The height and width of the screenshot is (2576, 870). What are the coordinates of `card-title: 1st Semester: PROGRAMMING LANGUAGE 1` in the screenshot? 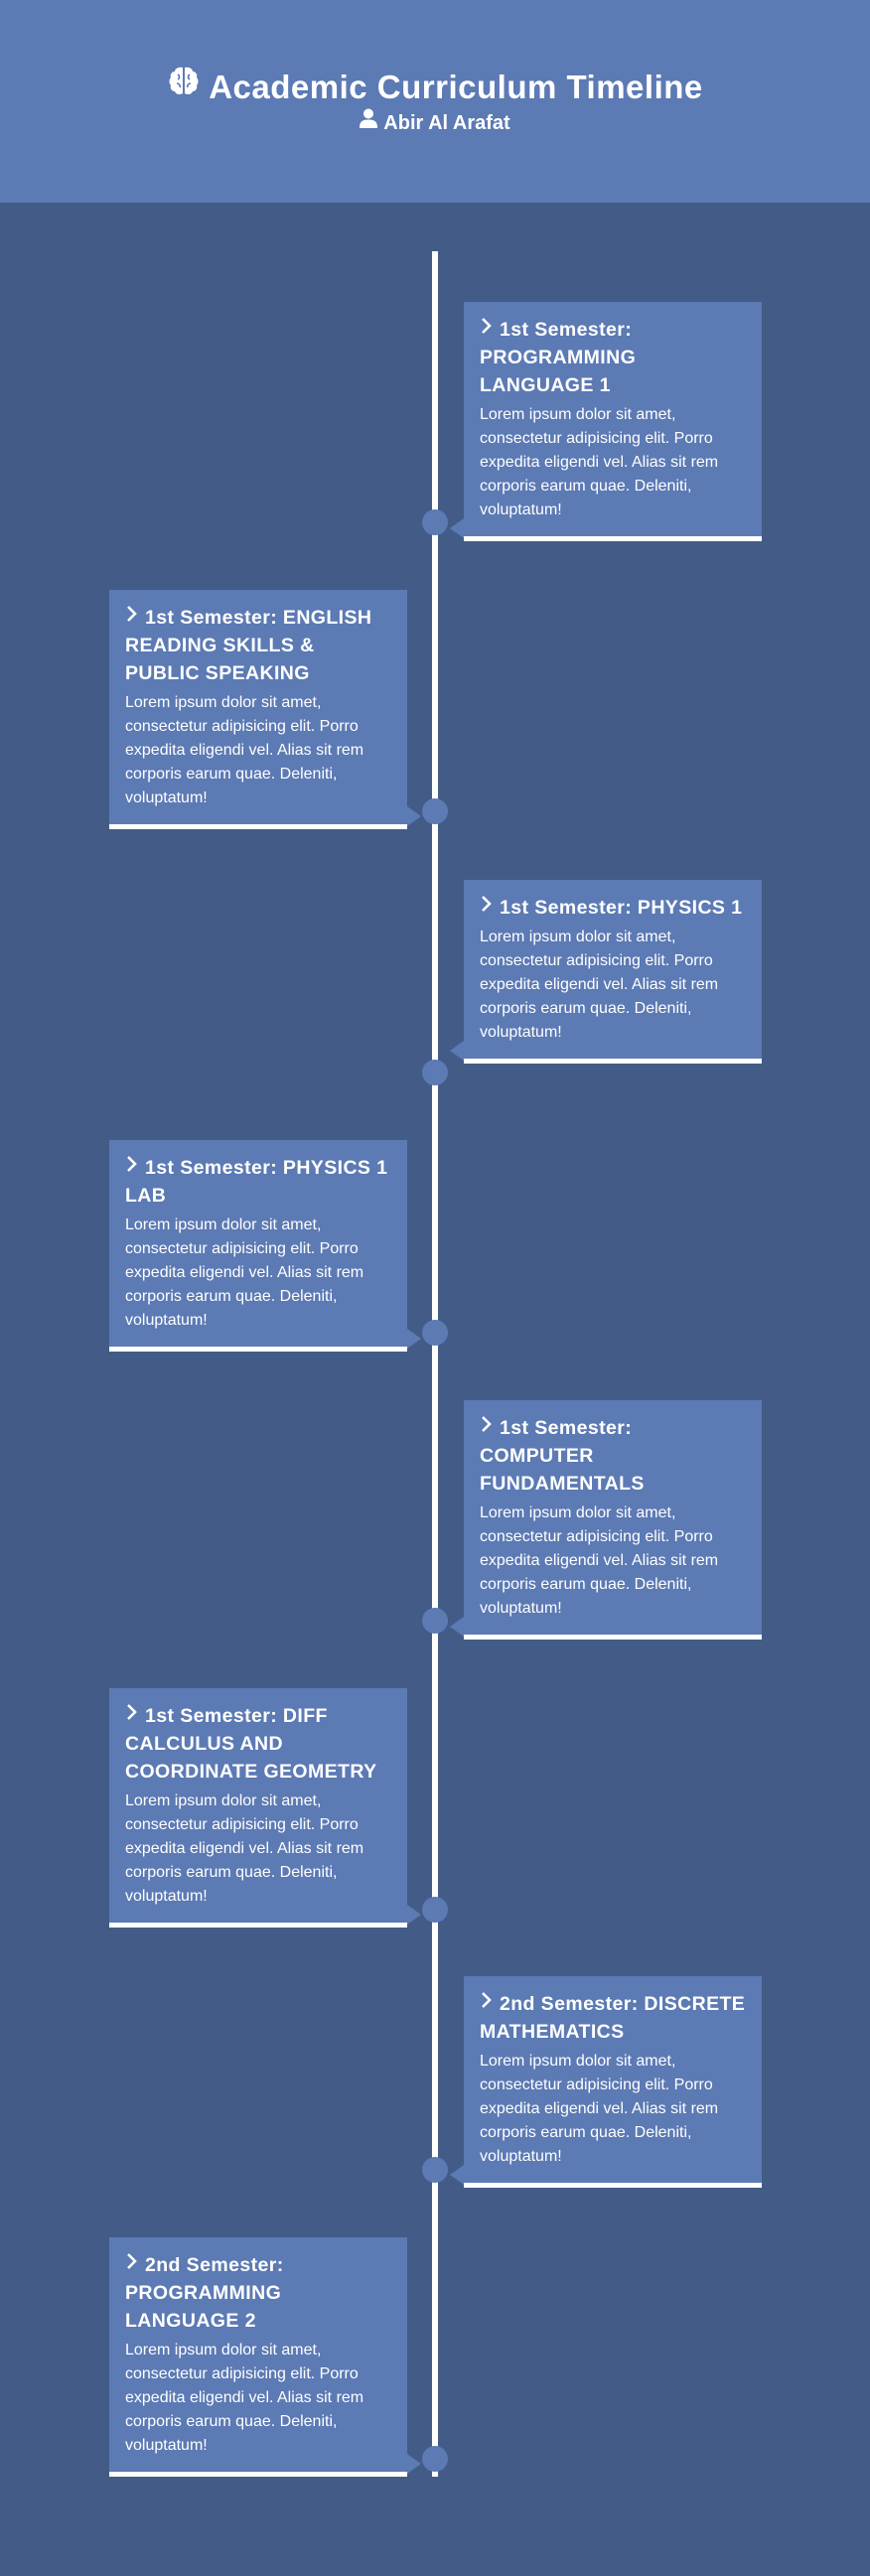 It's located at (613, 358).